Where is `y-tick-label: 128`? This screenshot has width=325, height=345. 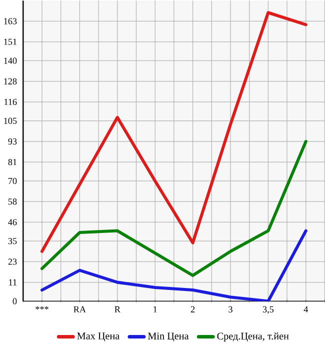 y-tick-label: 128 is located at coordinates (10, 81).